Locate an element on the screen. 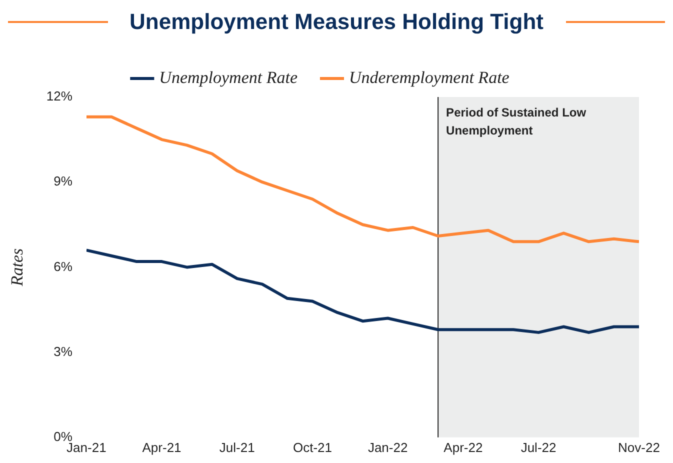 The image size is (673, 463). band-label: Period of Sustained Low Unemployment is located at coordinates (516, 121).